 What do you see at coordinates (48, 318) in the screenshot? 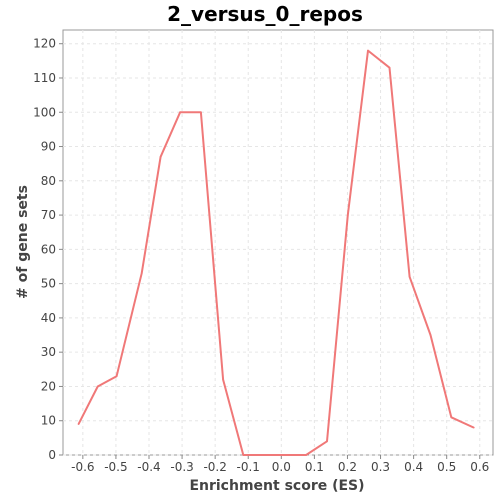
I see `y-tick-label: 40` at bounding box center [48, 318].